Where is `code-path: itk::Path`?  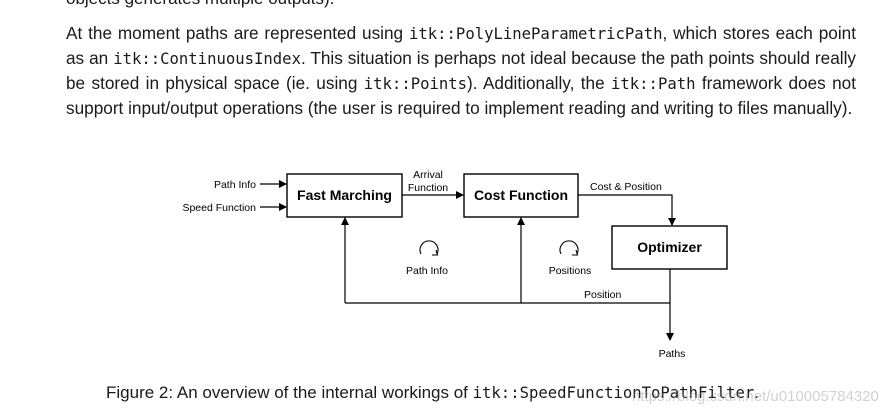 code-path: itk::Path is located at coordinates (653, 84).